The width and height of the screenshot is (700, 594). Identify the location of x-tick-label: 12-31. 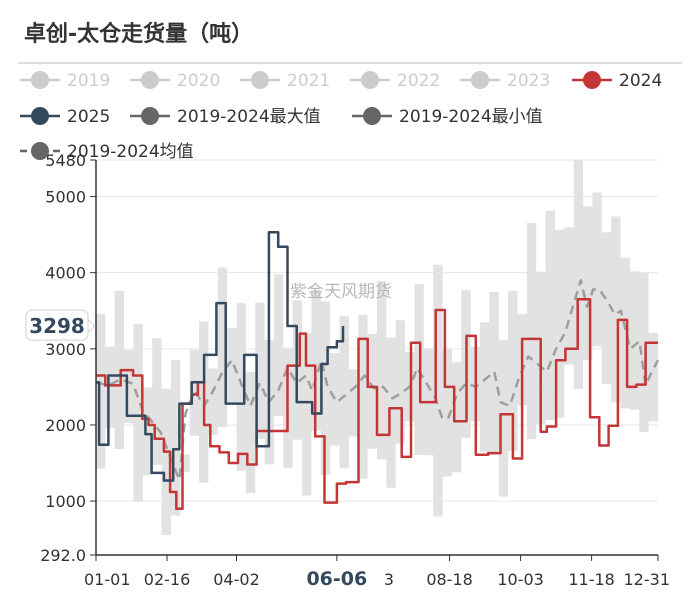
(647, 579).